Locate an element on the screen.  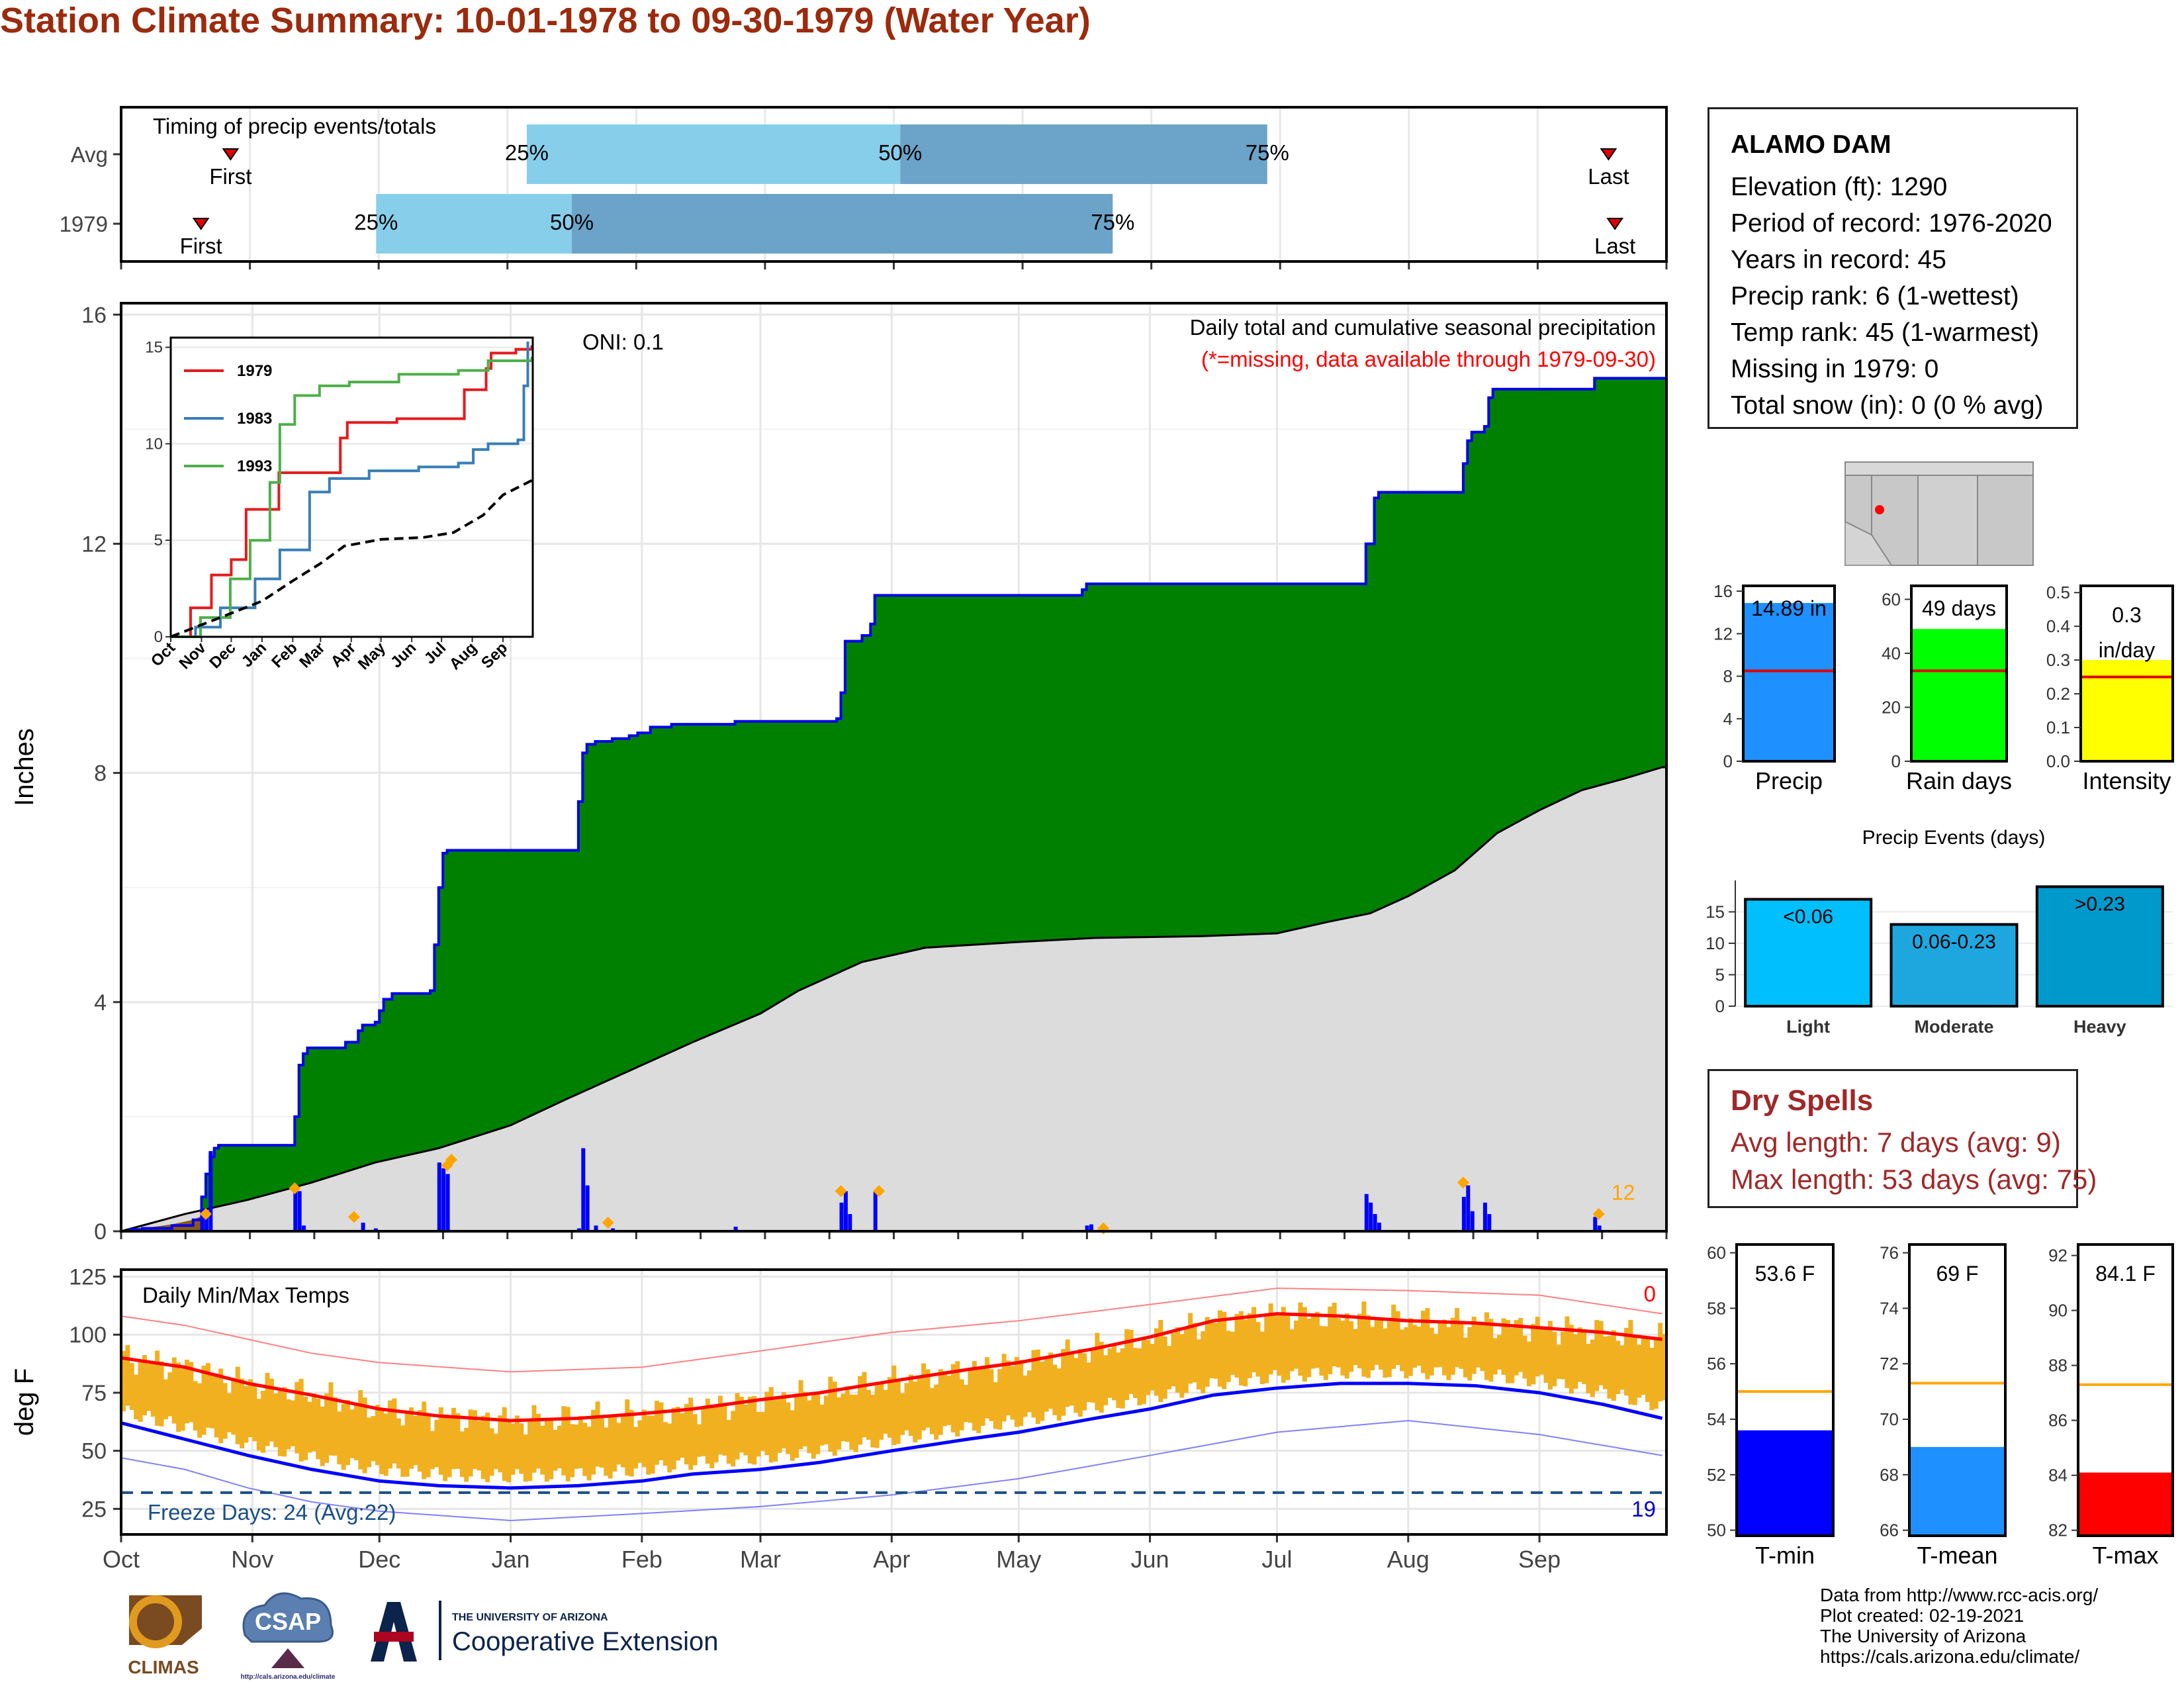
temp-summary-0-value-bar is located at coordinates (1785, 1483).